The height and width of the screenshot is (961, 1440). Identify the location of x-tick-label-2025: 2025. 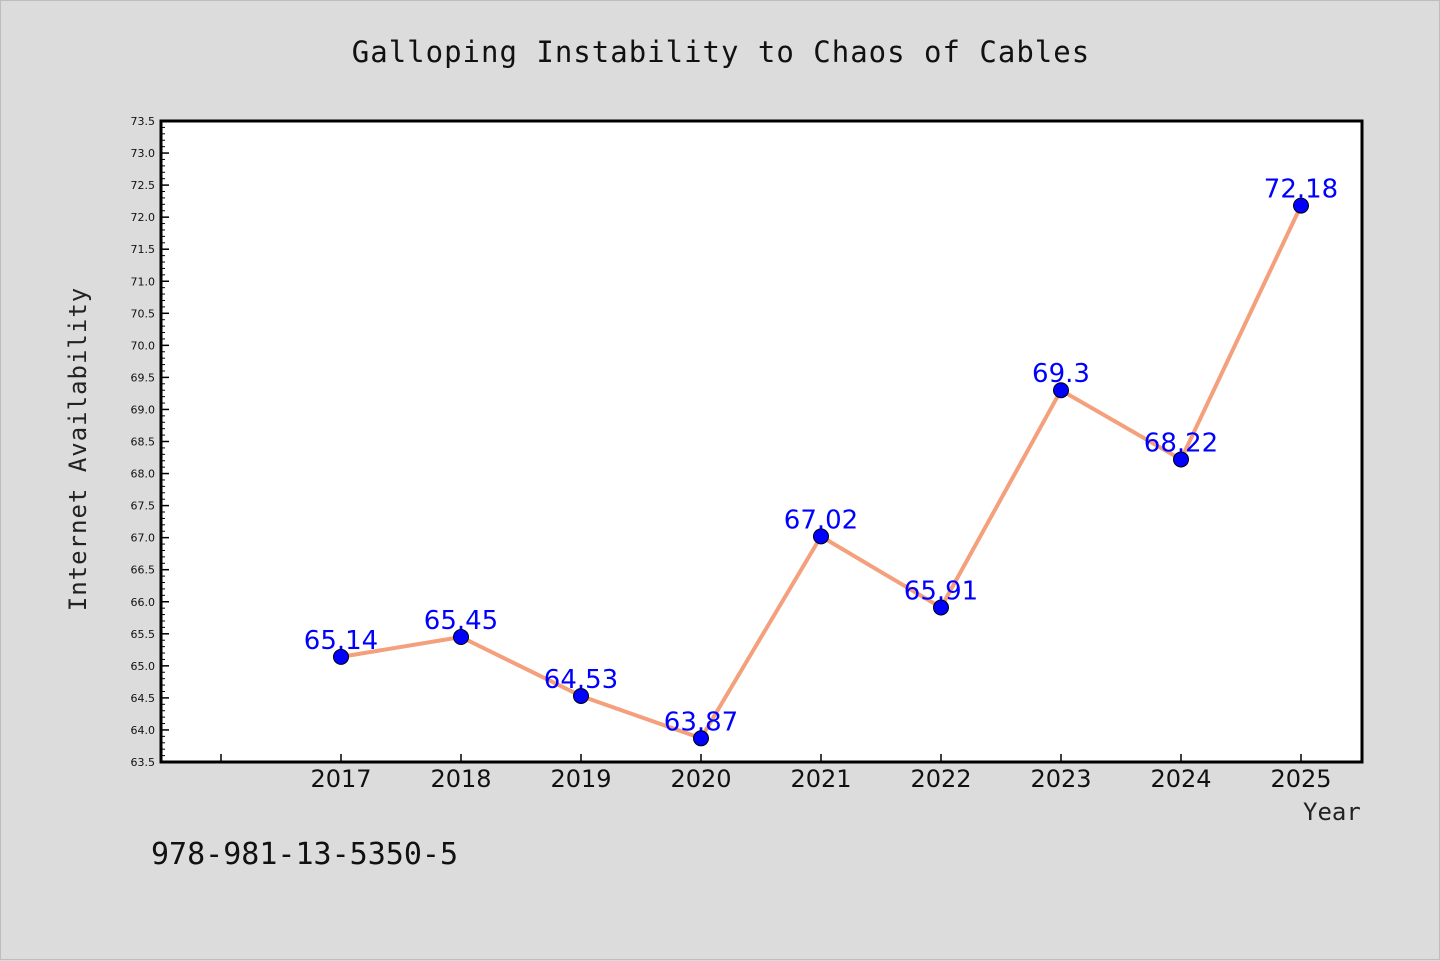
(1300, 779).